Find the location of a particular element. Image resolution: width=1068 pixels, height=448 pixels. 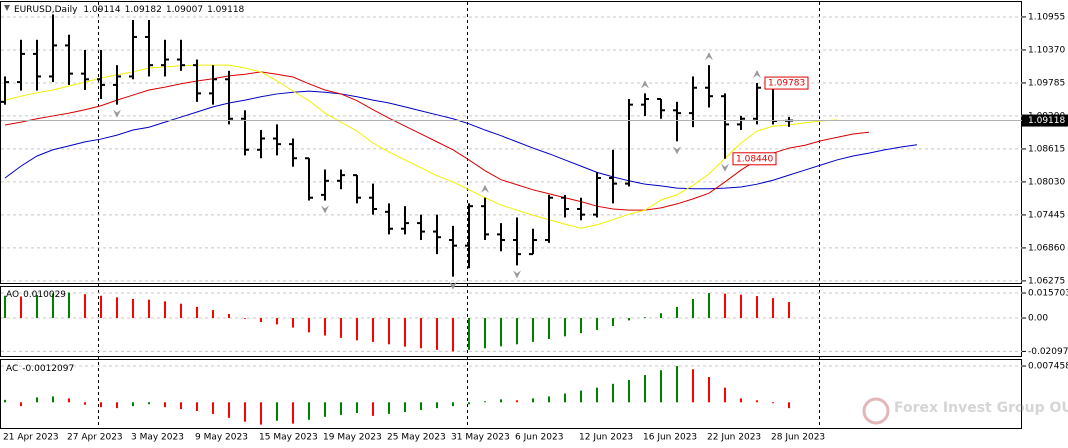

ac-panel-frame is located at coordinates (511, 394).